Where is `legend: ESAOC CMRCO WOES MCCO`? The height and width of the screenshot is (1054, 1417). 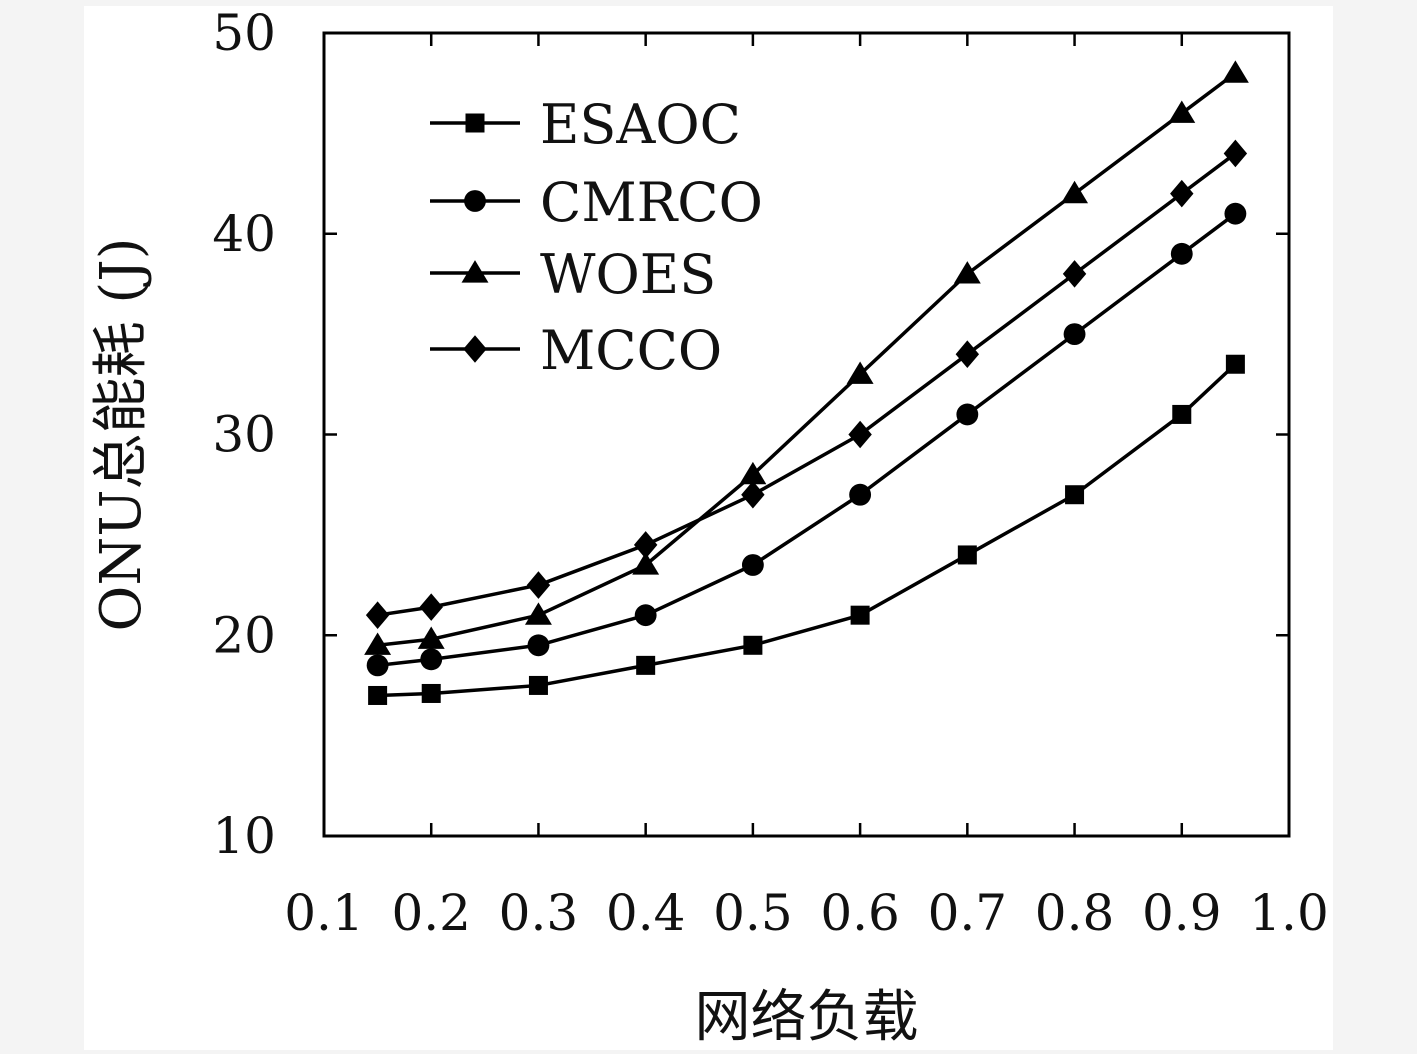
legend: ESAOC CMRCO WOES MCCO is located at coordinates (596, 237).